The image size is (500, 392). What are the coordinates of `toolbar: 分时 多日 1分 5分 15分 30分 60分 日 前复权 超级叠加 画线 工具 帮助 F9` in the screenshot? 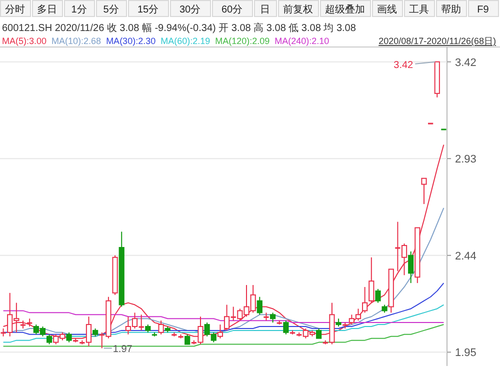 It's located at (249, 8).